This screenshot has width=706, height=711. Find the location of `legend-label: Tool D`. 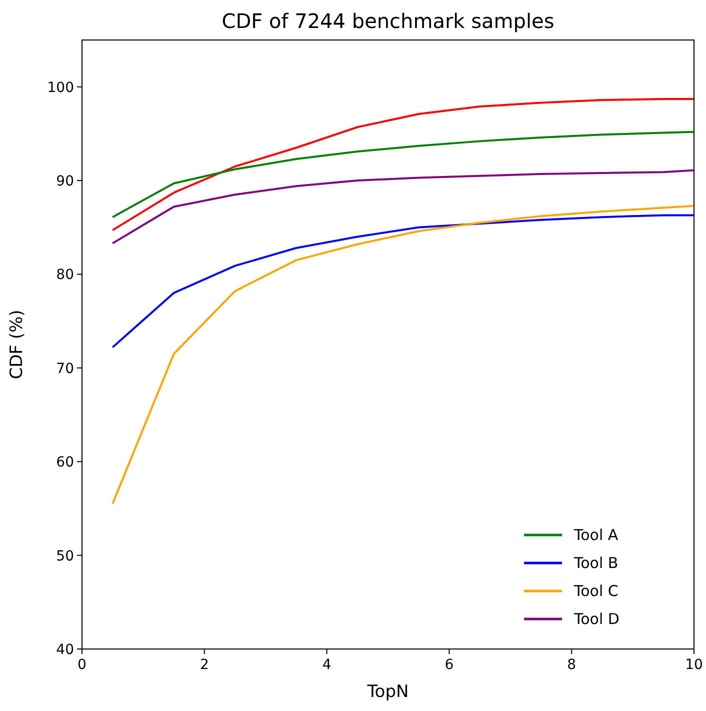

legend-label: Tool D is located at coordinates (596, 619).